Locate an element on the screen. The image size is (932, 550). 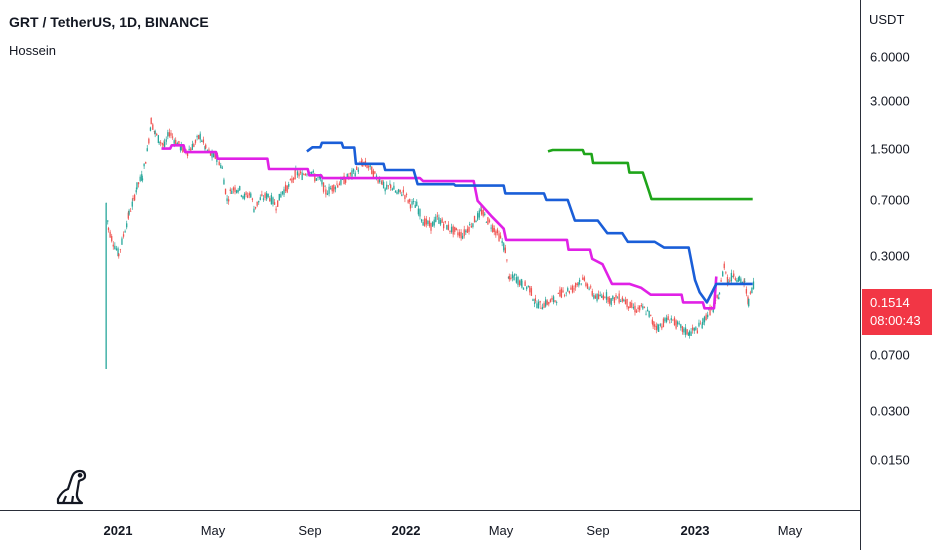
price-tick: 3.0000 is located at coordinates (890, 101).